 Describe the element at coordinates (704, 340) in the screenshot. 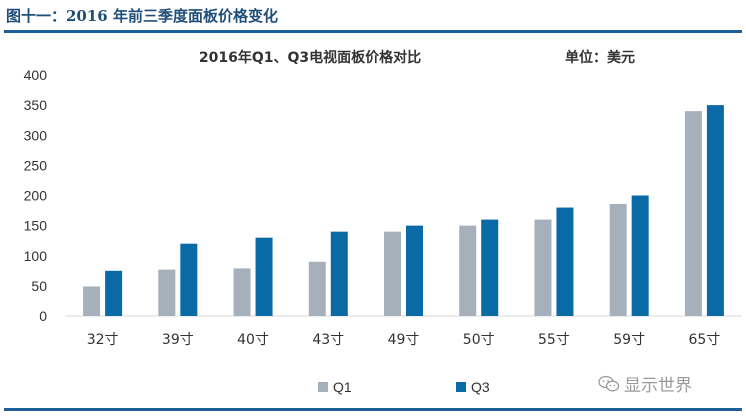

I see `x-tick-label: 65寸` at that location.